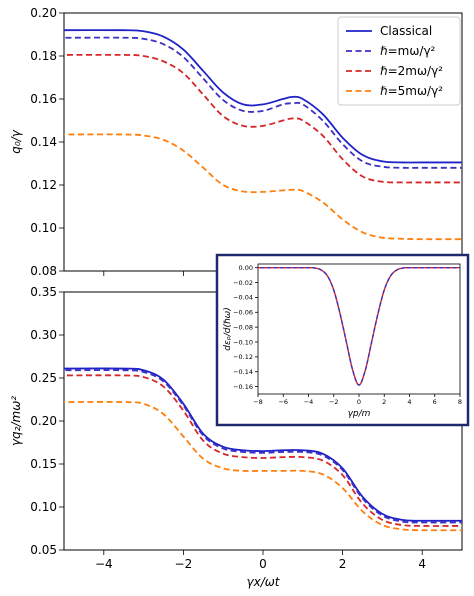 The image size is (474, 596). Describe the element at coordinates (243, 372) in the screenshot. I see `y-tick-label: −0.14` at that location.